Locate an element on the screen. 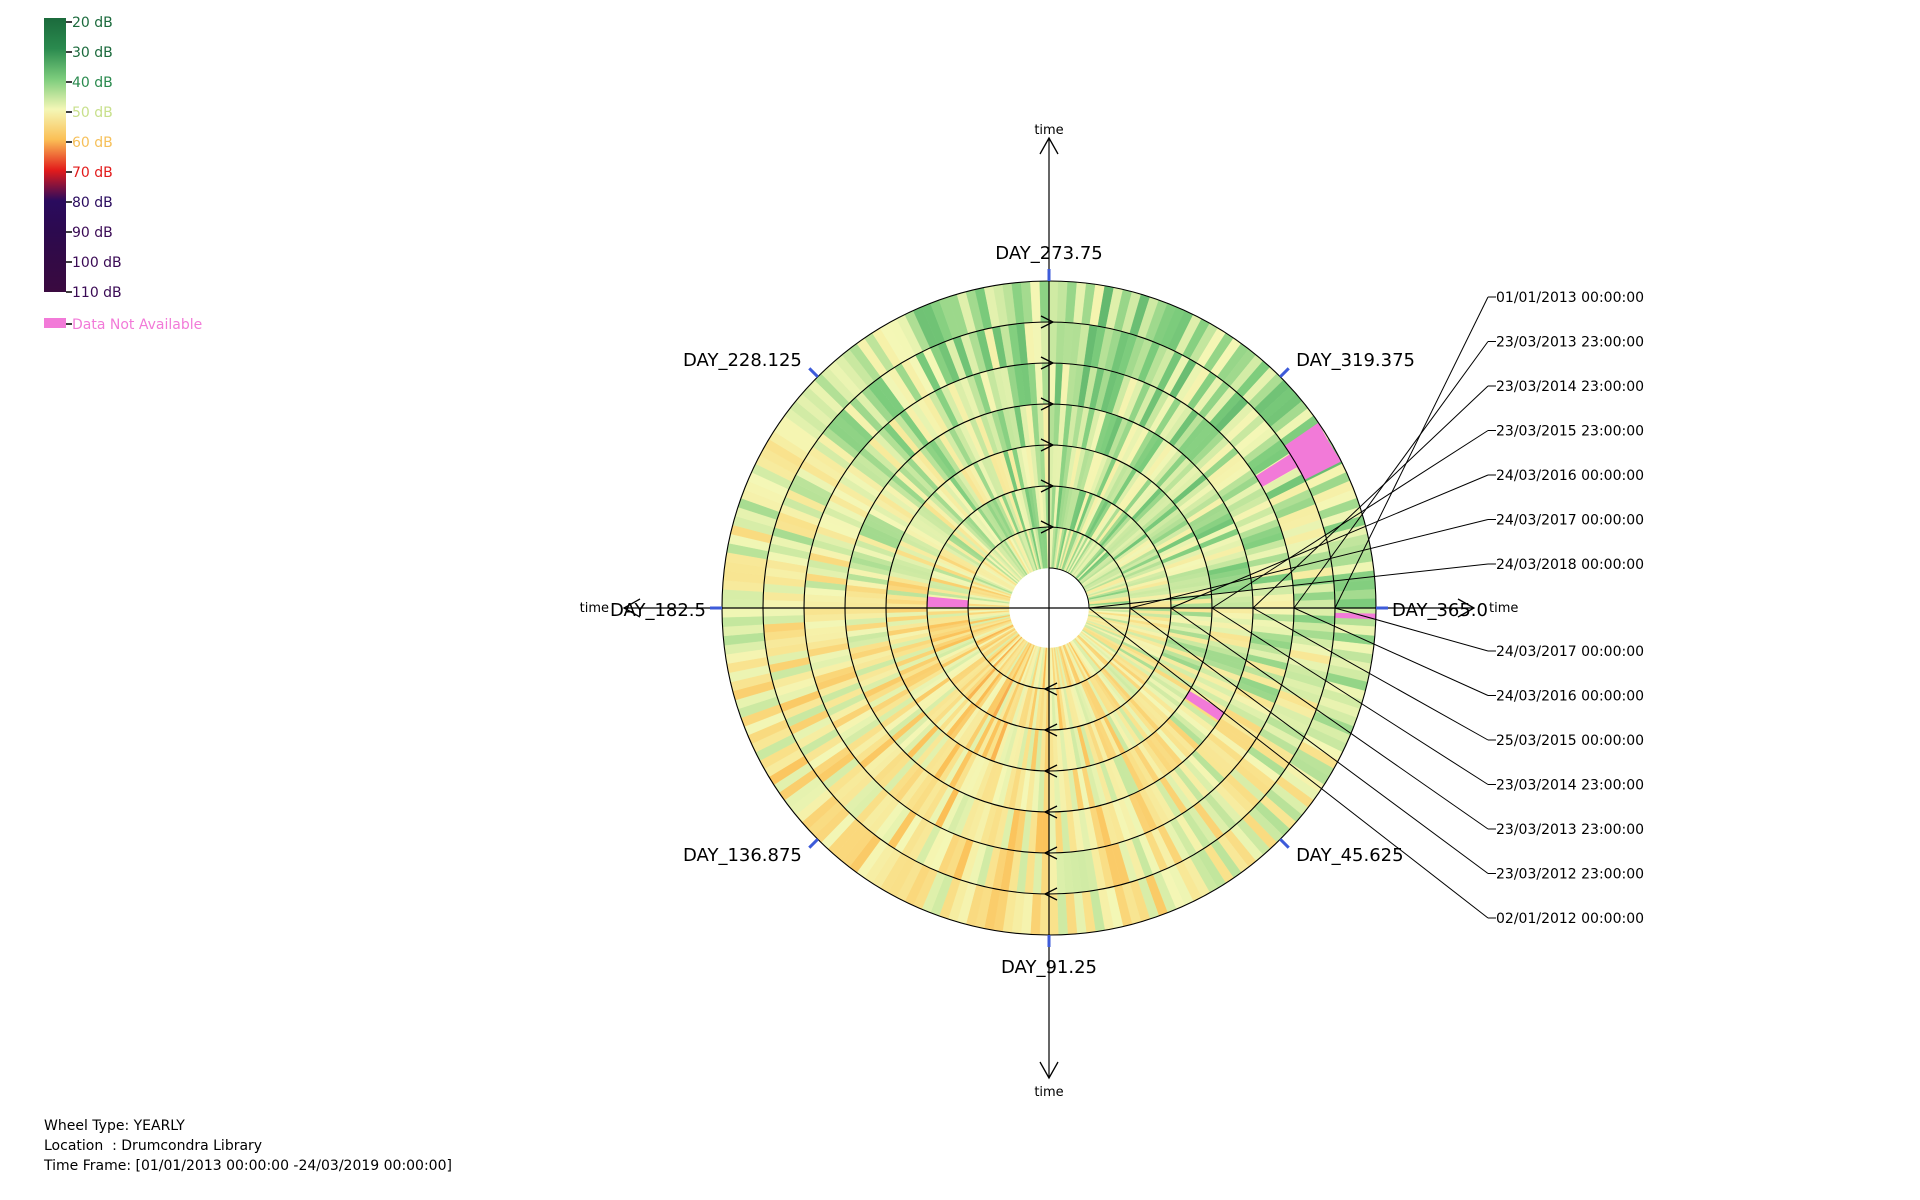 This screenshot has width=1920, height=1200. angular-tick-label: DAY_273.75 is located at coordinates (1048, 253).